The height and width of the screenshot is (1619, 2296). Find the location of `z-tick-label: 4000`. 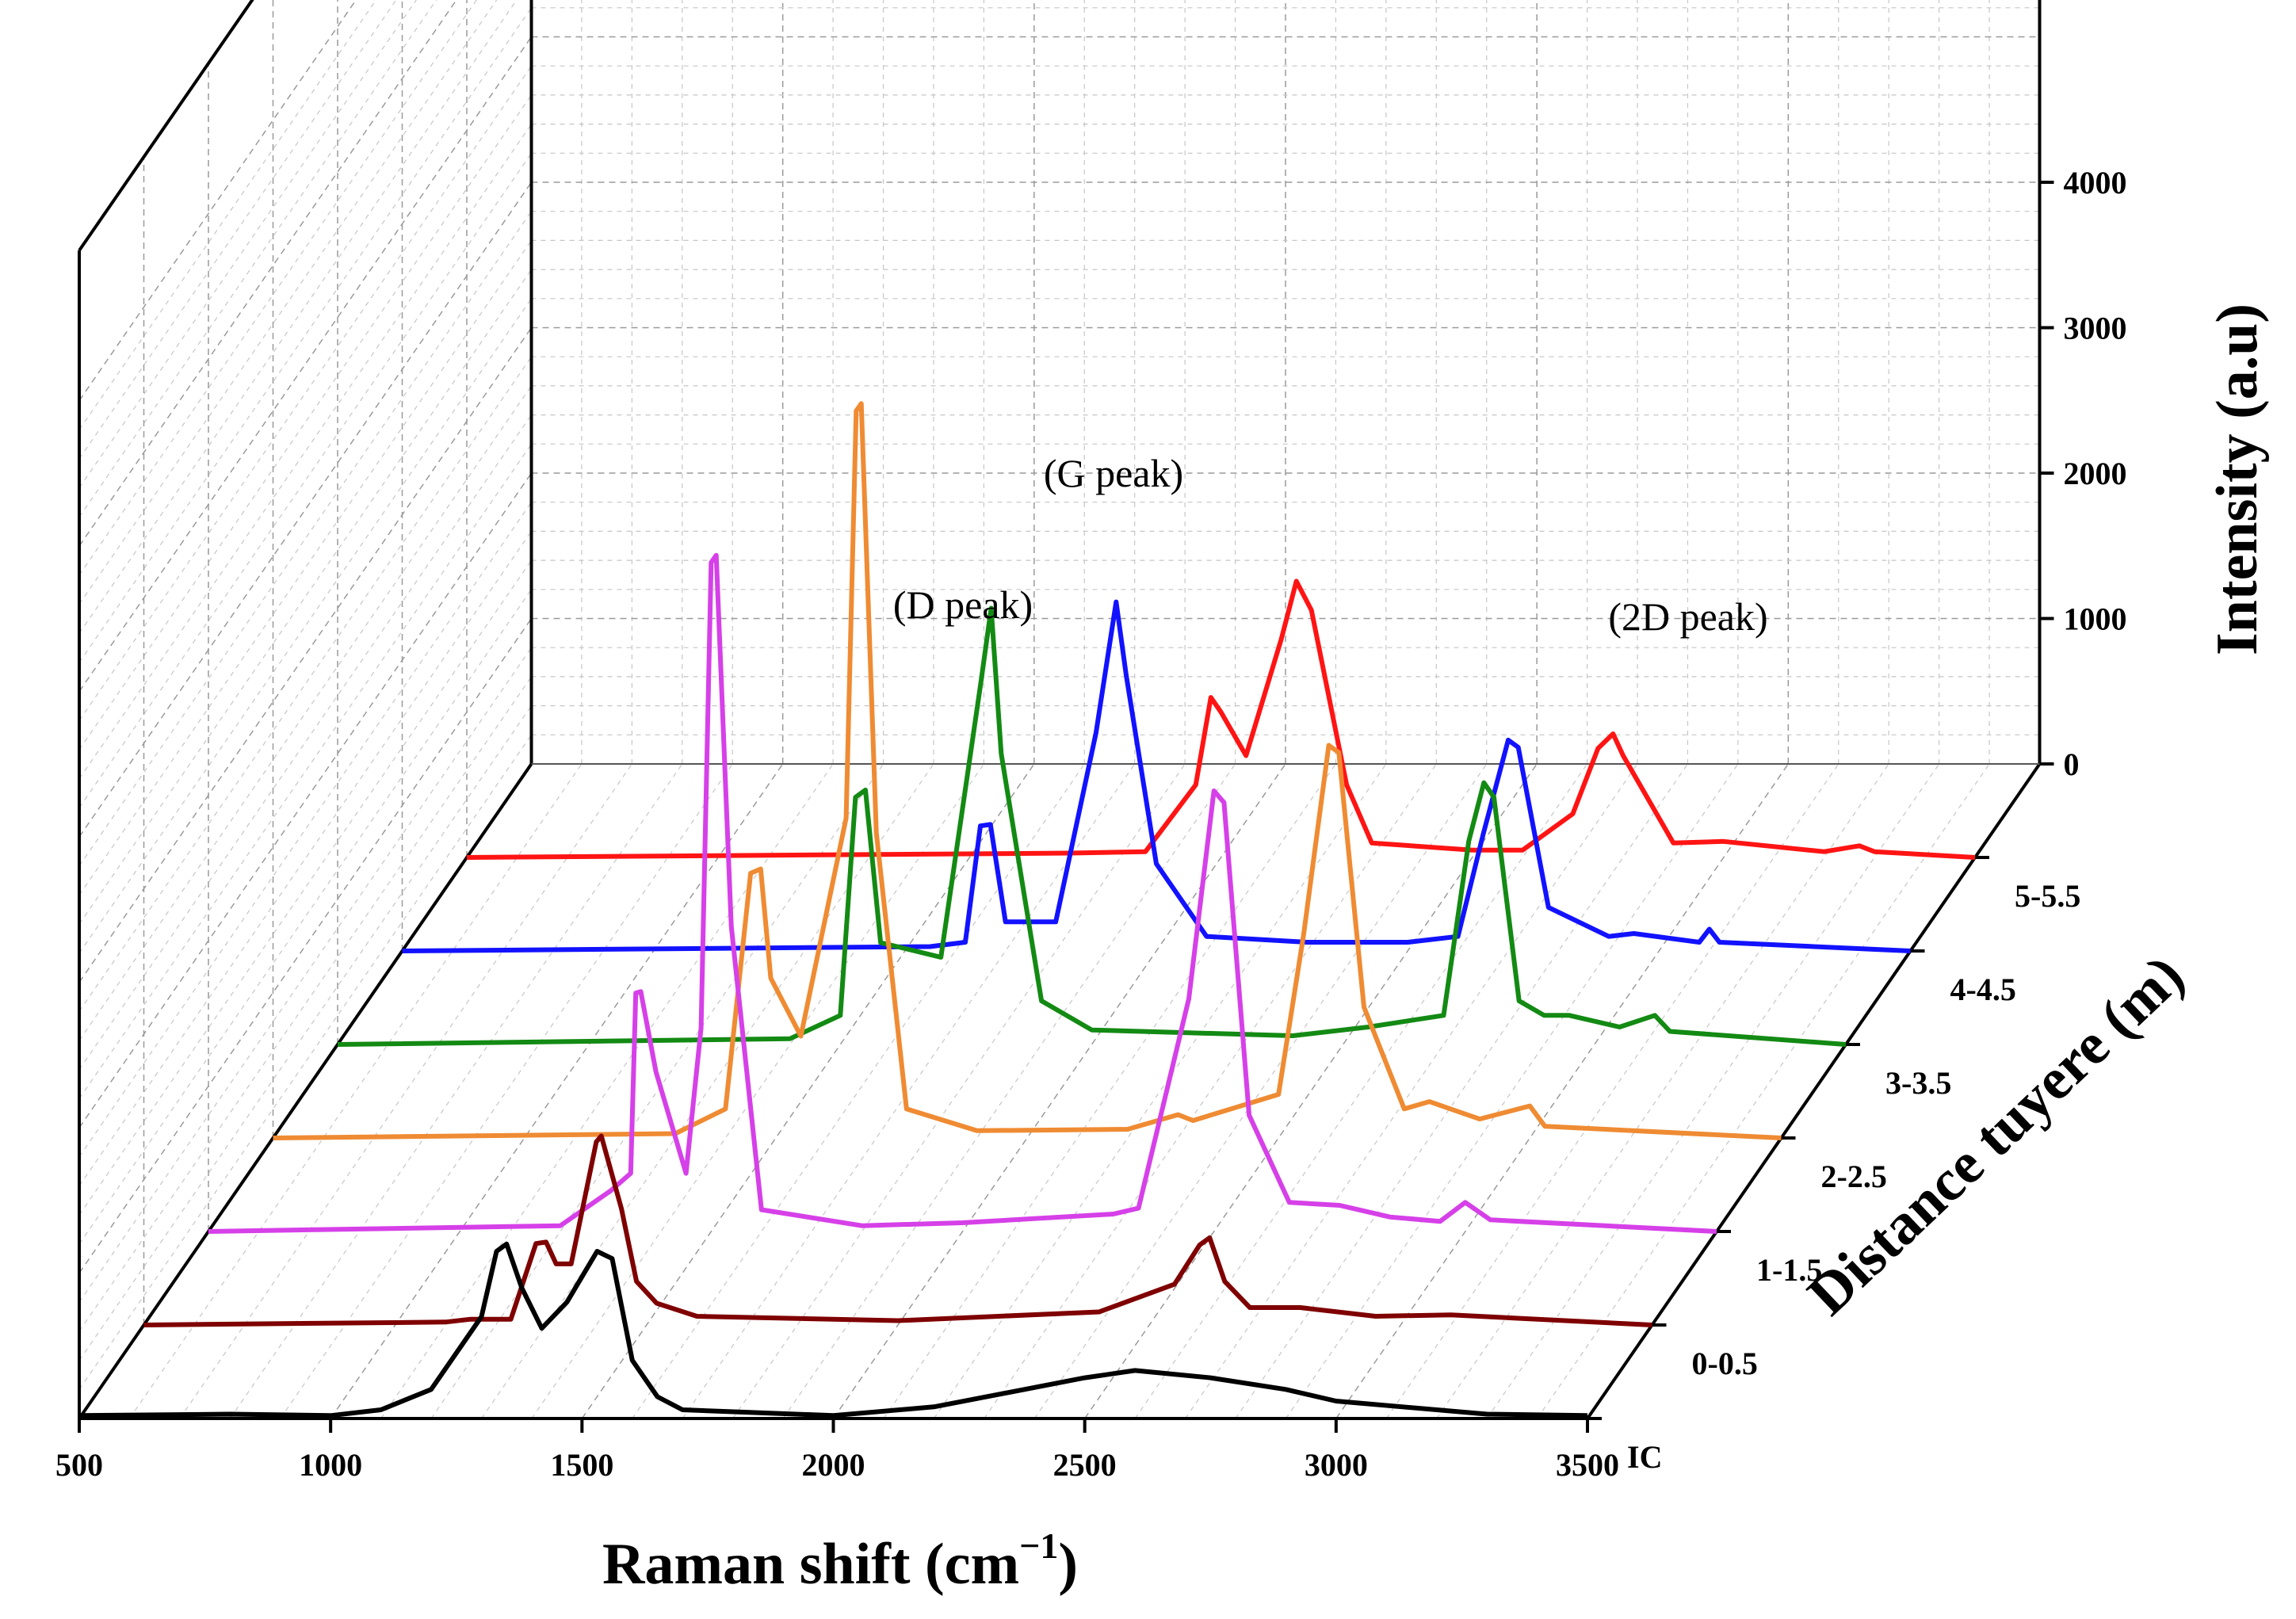

z-tick-label: 4000 is located at coordinates (2095, 182).